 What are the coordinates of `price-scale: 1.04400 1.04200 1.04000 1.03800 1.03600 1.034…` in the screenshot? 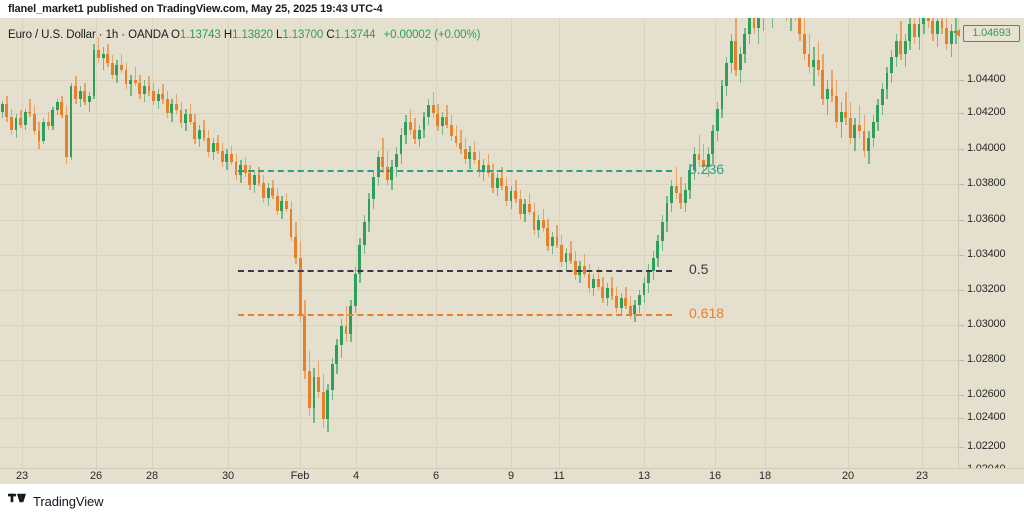 It's located at (989, 246).